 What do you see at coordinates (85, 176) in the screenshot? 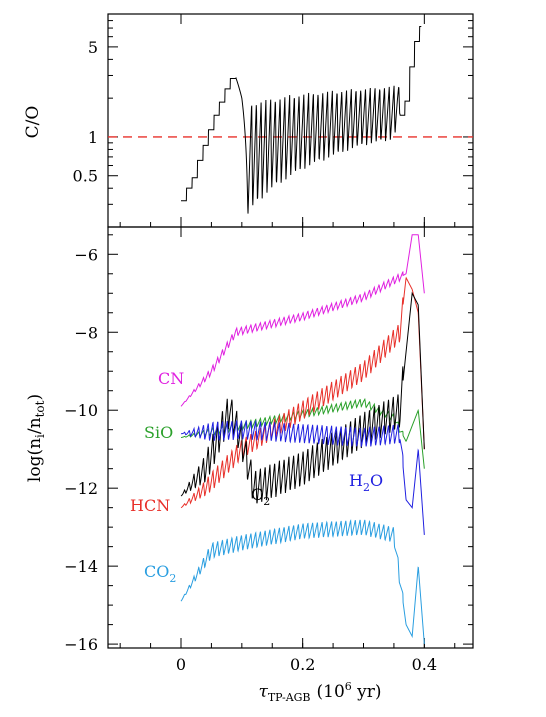
I see `top-y-tick-label: 0.5` at bounding box center [85, 176].